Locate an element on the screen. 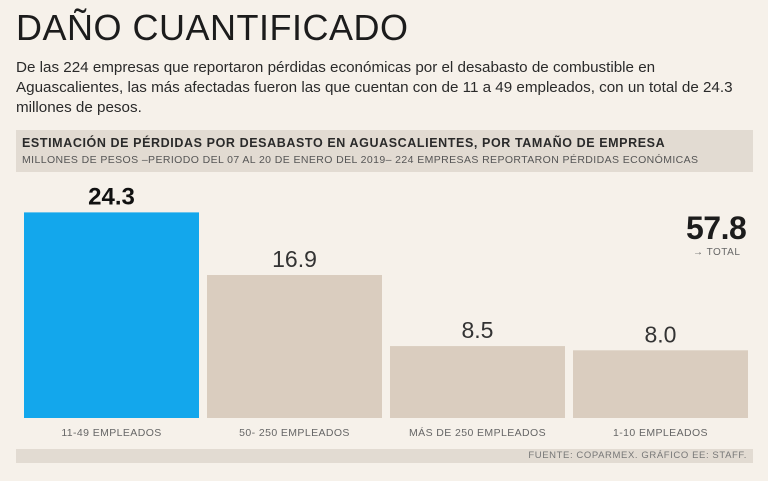 Image resolution: width=768 pixels, height=481 pixels. bar-value-label: 8.0 is located at coordinates (661, 334).